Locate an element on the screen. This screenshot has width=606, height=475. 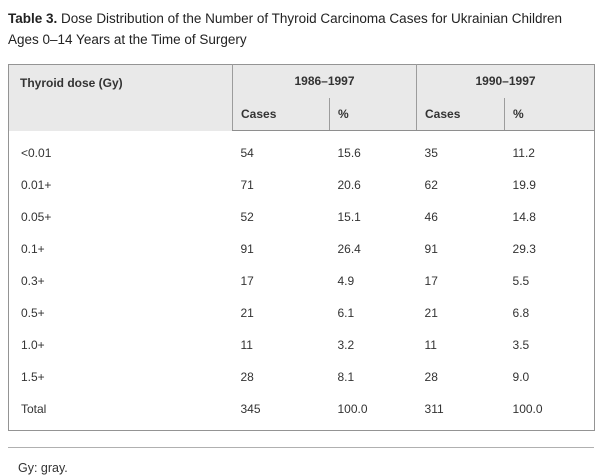
cases-1990-cell: 91 is located at coordinates (431, 249).